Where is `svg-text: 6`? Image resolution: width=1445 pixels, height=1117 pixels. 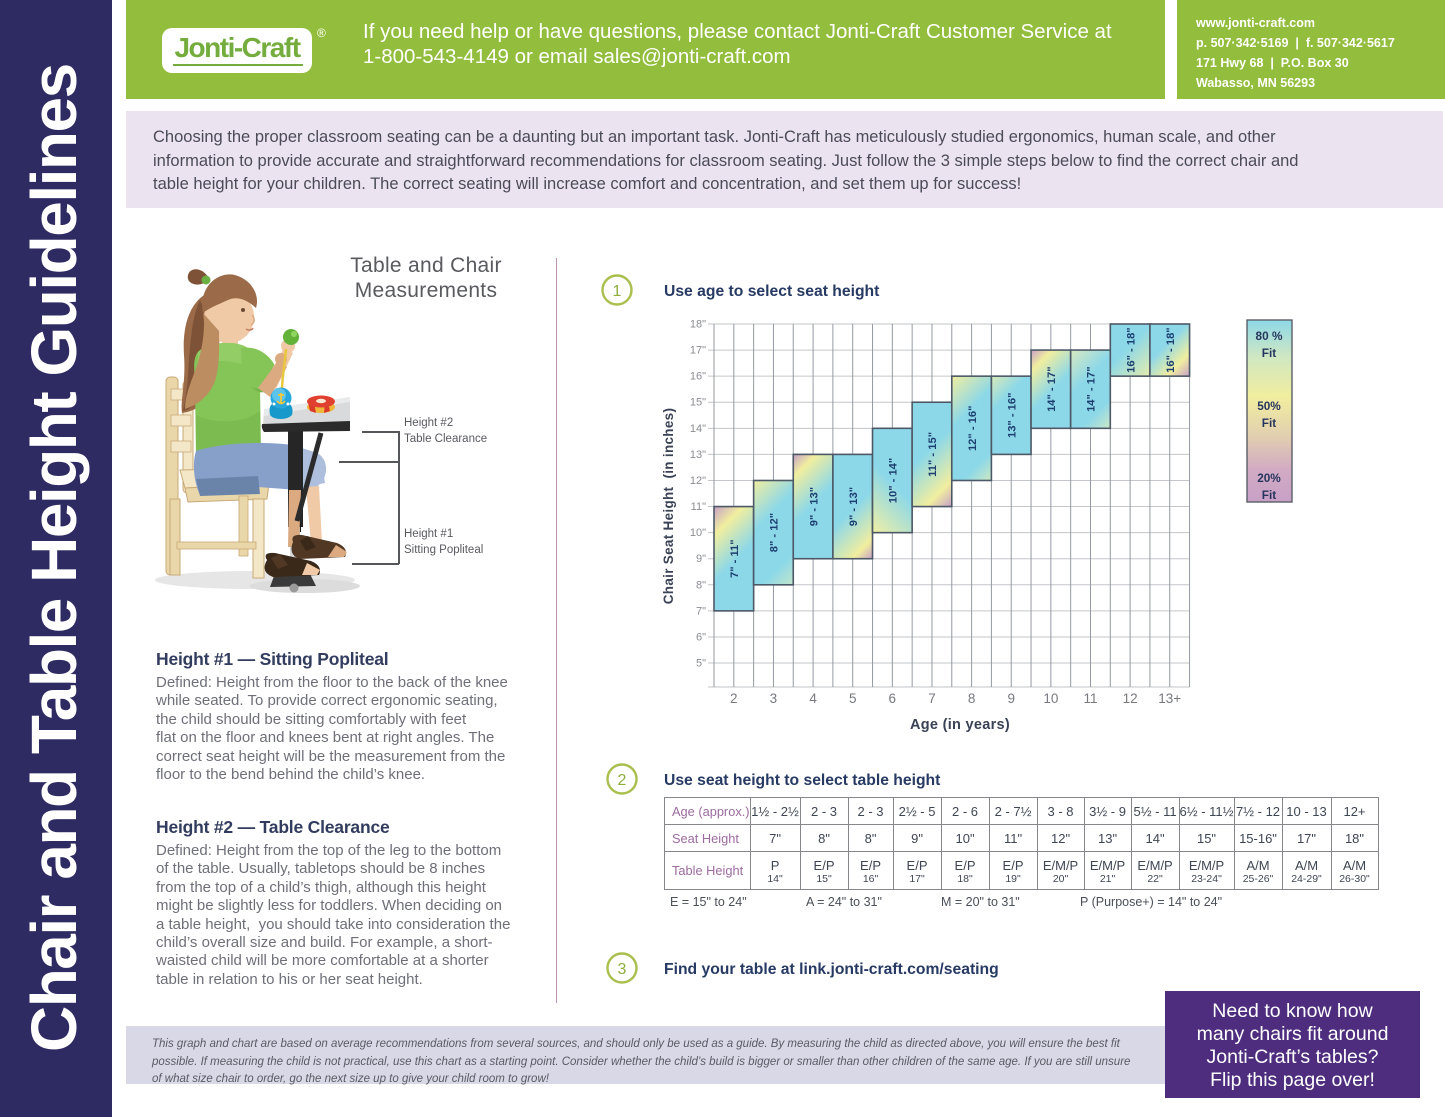
svg-text: 6 is located at coordinates (893, 698).